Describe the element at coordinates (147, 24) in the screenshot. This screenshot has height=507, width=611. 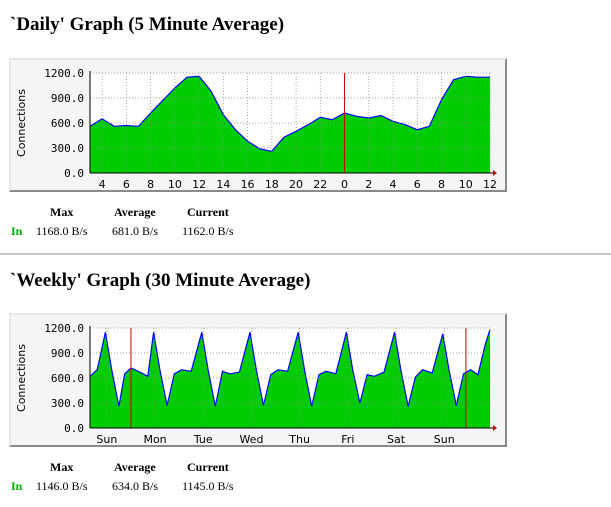
I see `daily-graph-title: `Daily' Graph (5 Minute Average)` at that location.